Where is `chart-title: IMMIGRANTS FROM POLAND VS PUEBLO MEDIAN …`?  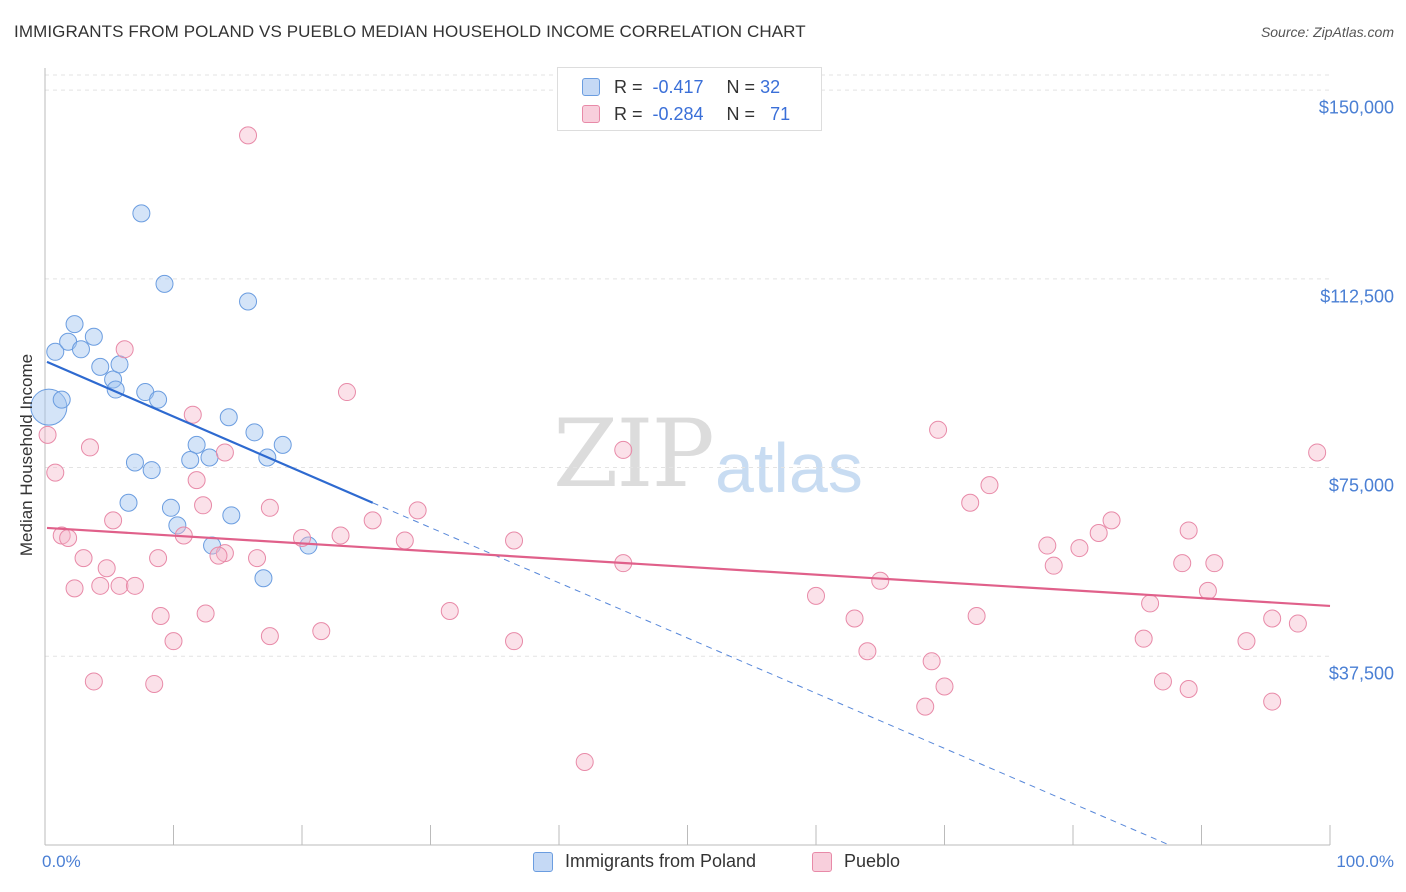 chart-title: IMMIGRANTS FROM POLAND VS PUEBLO MEDIAN … is located at coordinates (410, 31).